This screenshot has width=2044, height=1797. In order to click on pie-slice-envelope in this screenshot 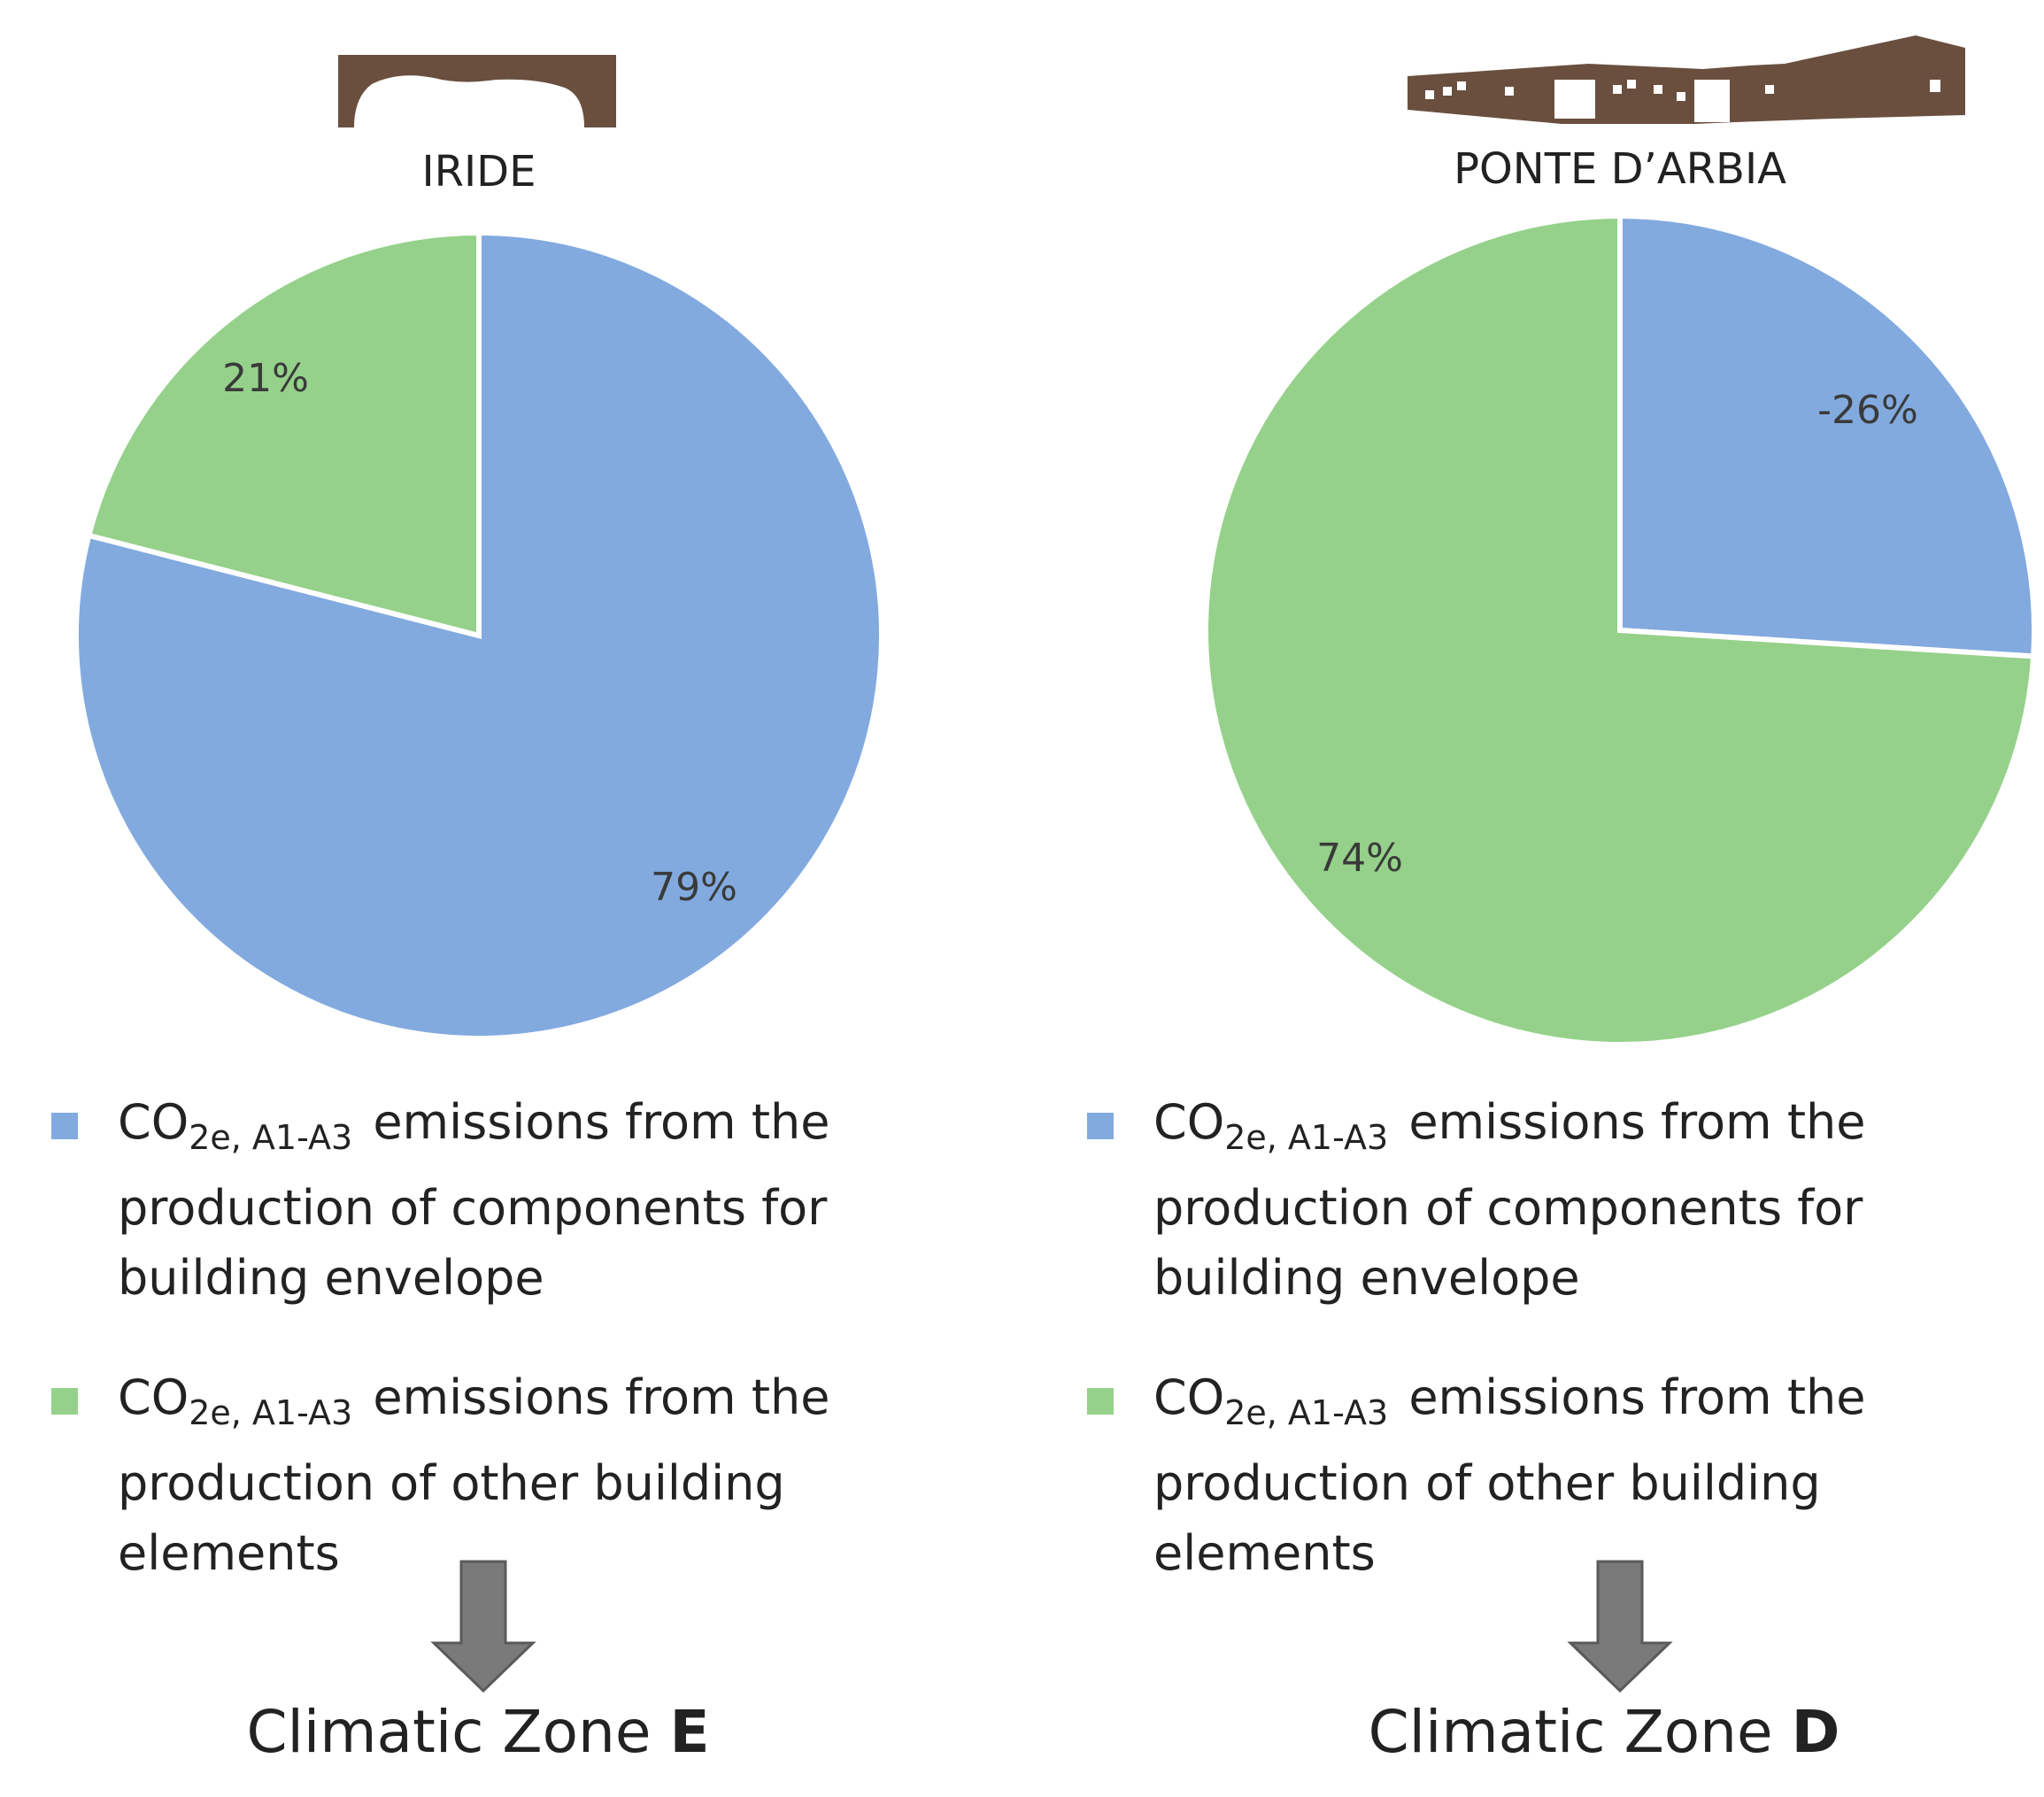, I will do `click(1827, 436)`.